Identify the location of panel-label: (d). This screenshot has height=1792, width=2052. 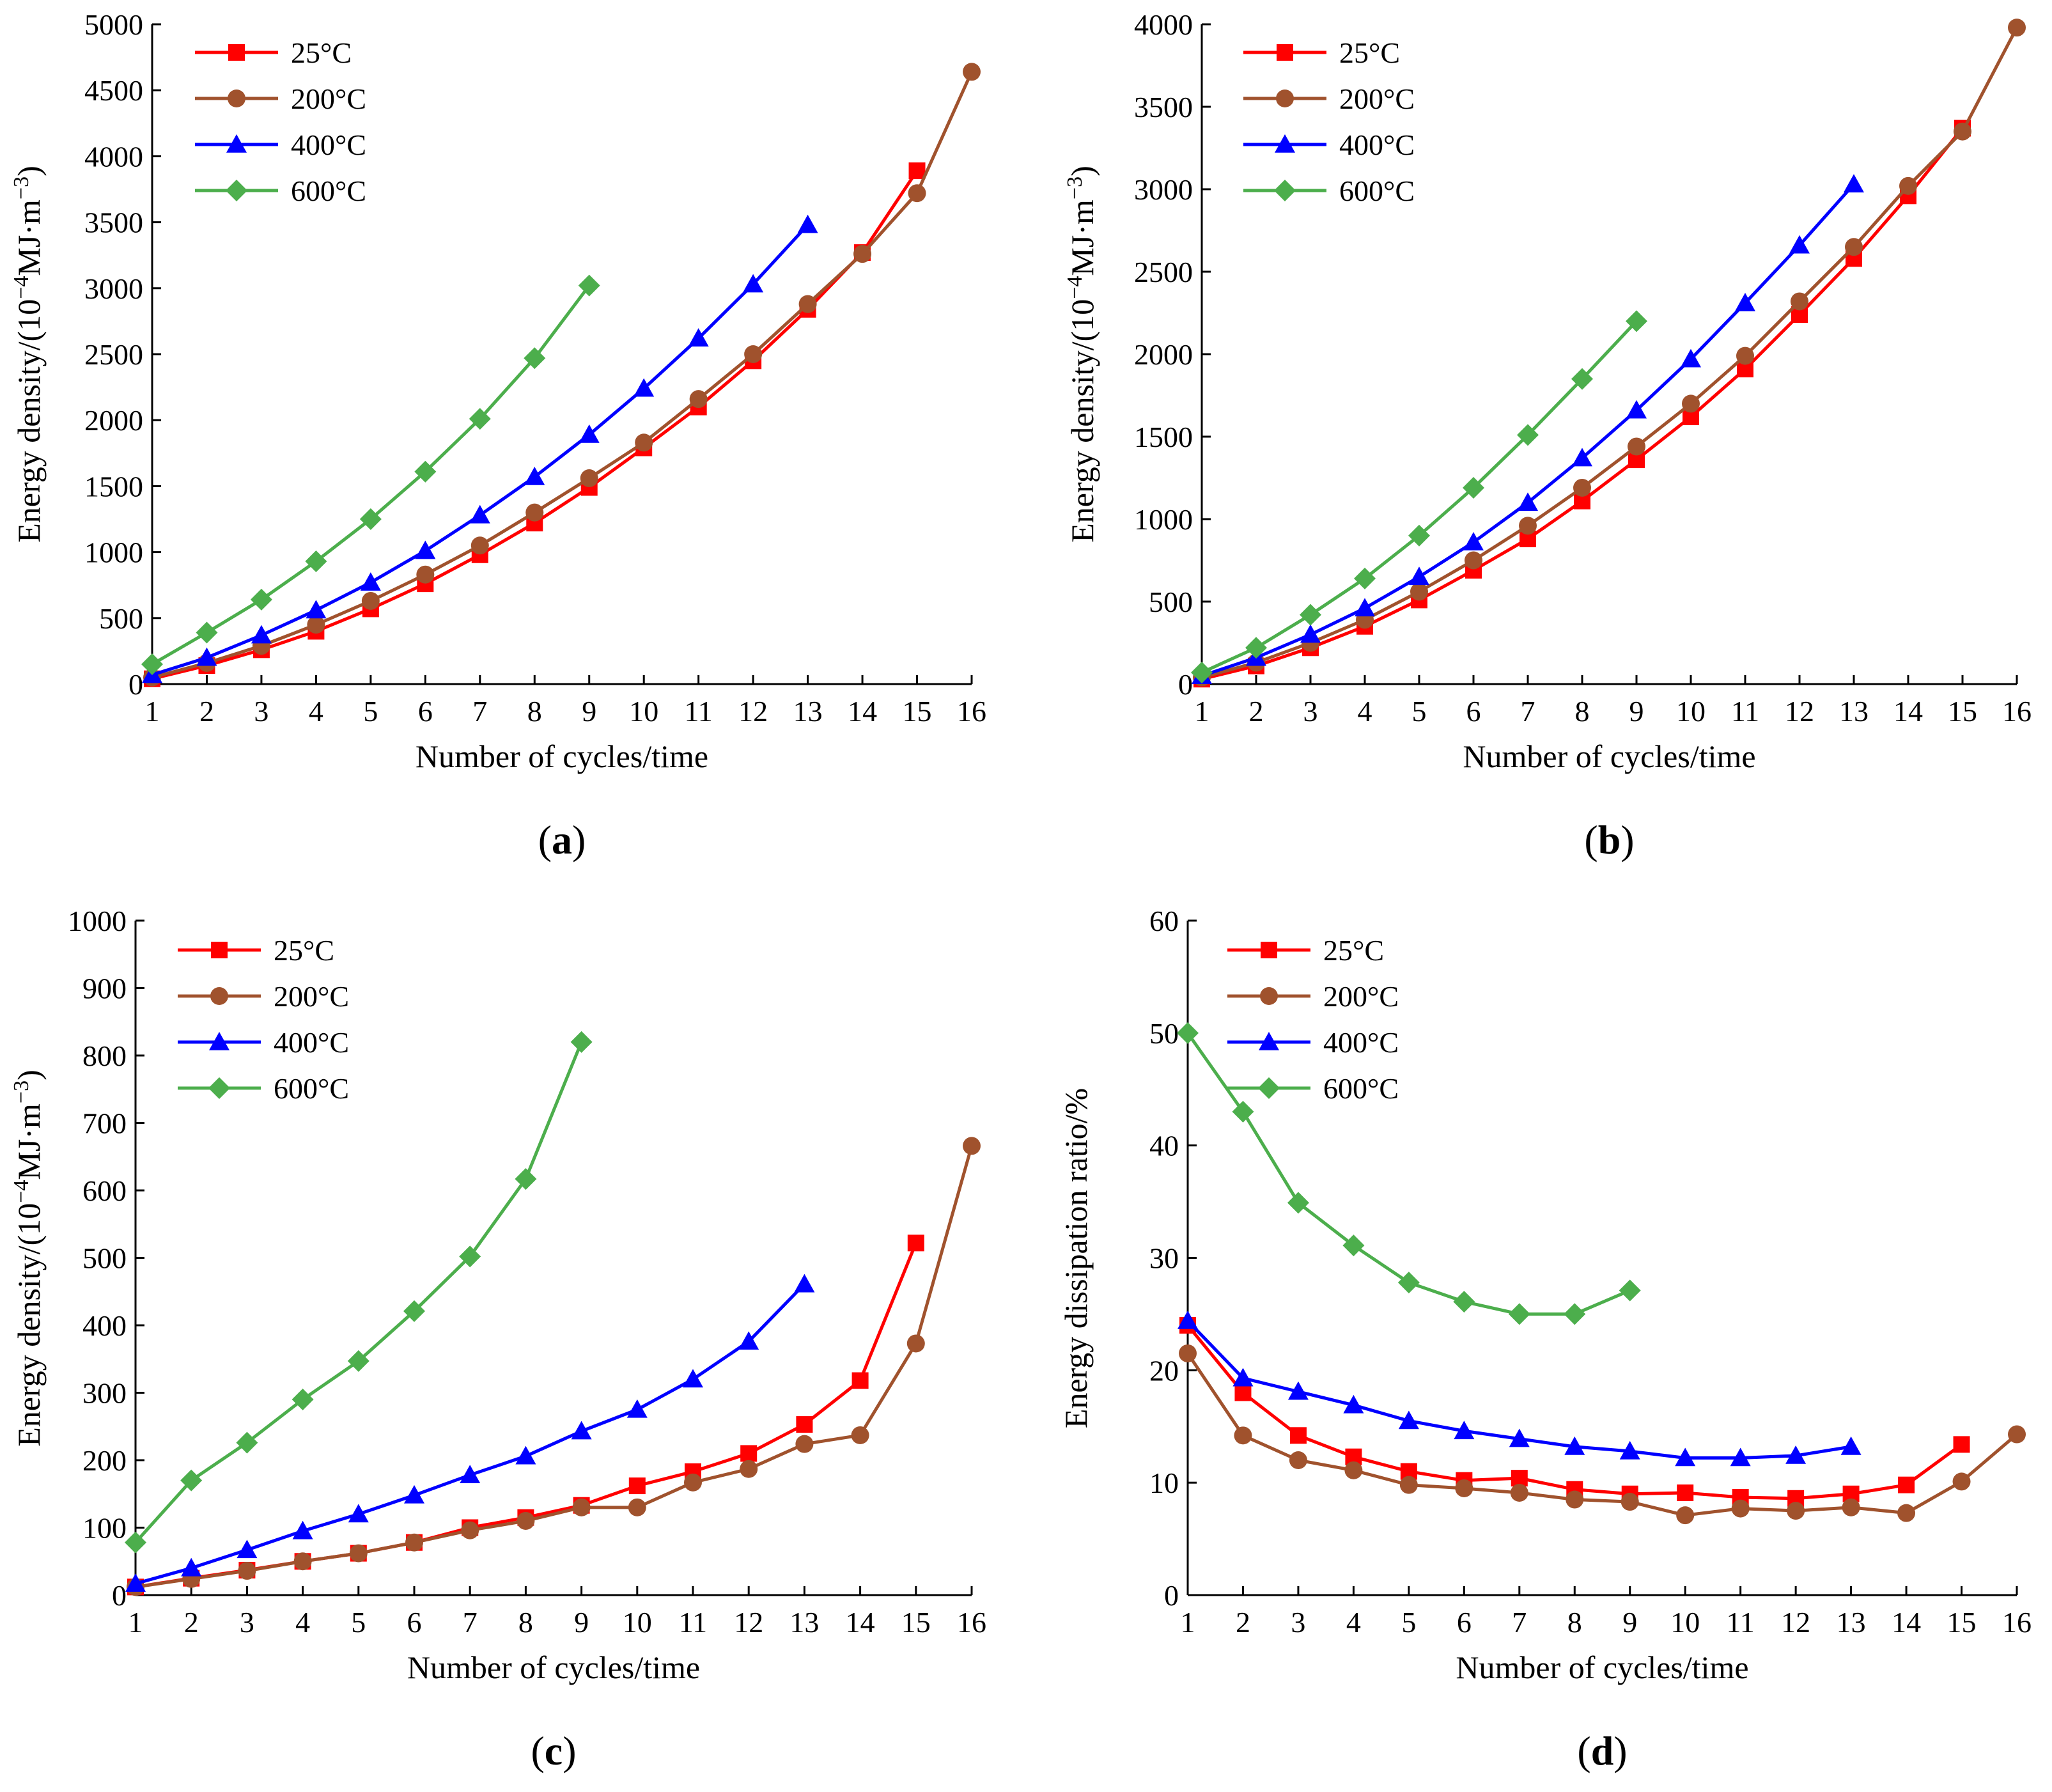
(1602, 1751).